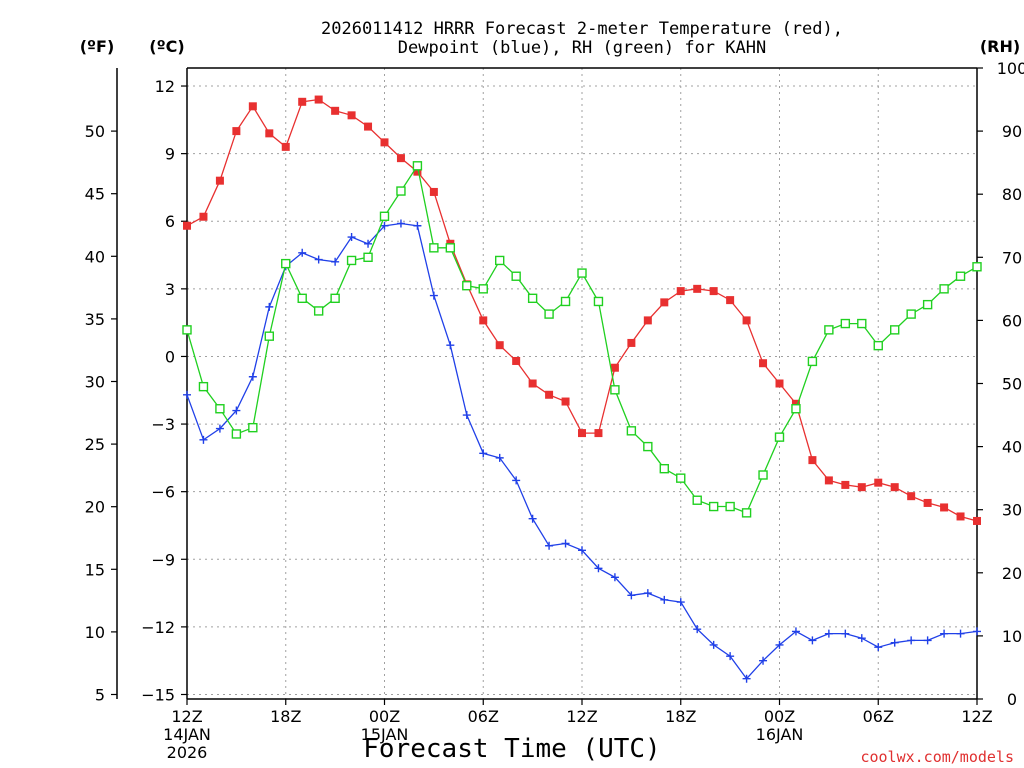 The height and width of the screenshot is (768, 1024). What do you see at coordinates (165, 86) in the screenshot?
I see `celsius-tick-label: 12` at bounding box center [165, 86].